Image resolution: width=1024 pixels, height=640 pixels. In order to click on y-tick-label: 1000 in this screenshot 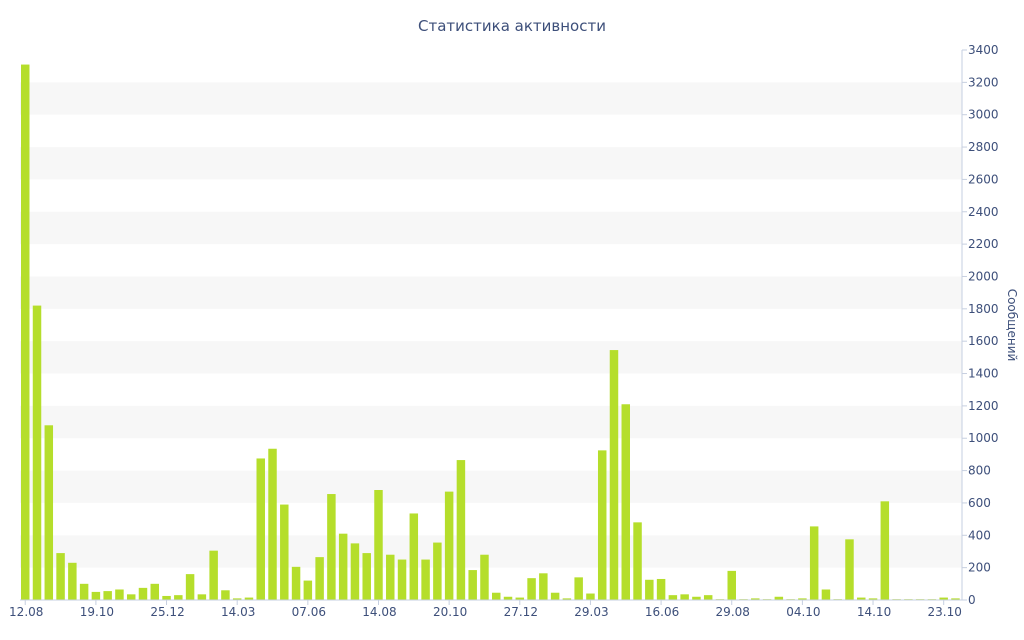, I will do `click(983, 438)`.